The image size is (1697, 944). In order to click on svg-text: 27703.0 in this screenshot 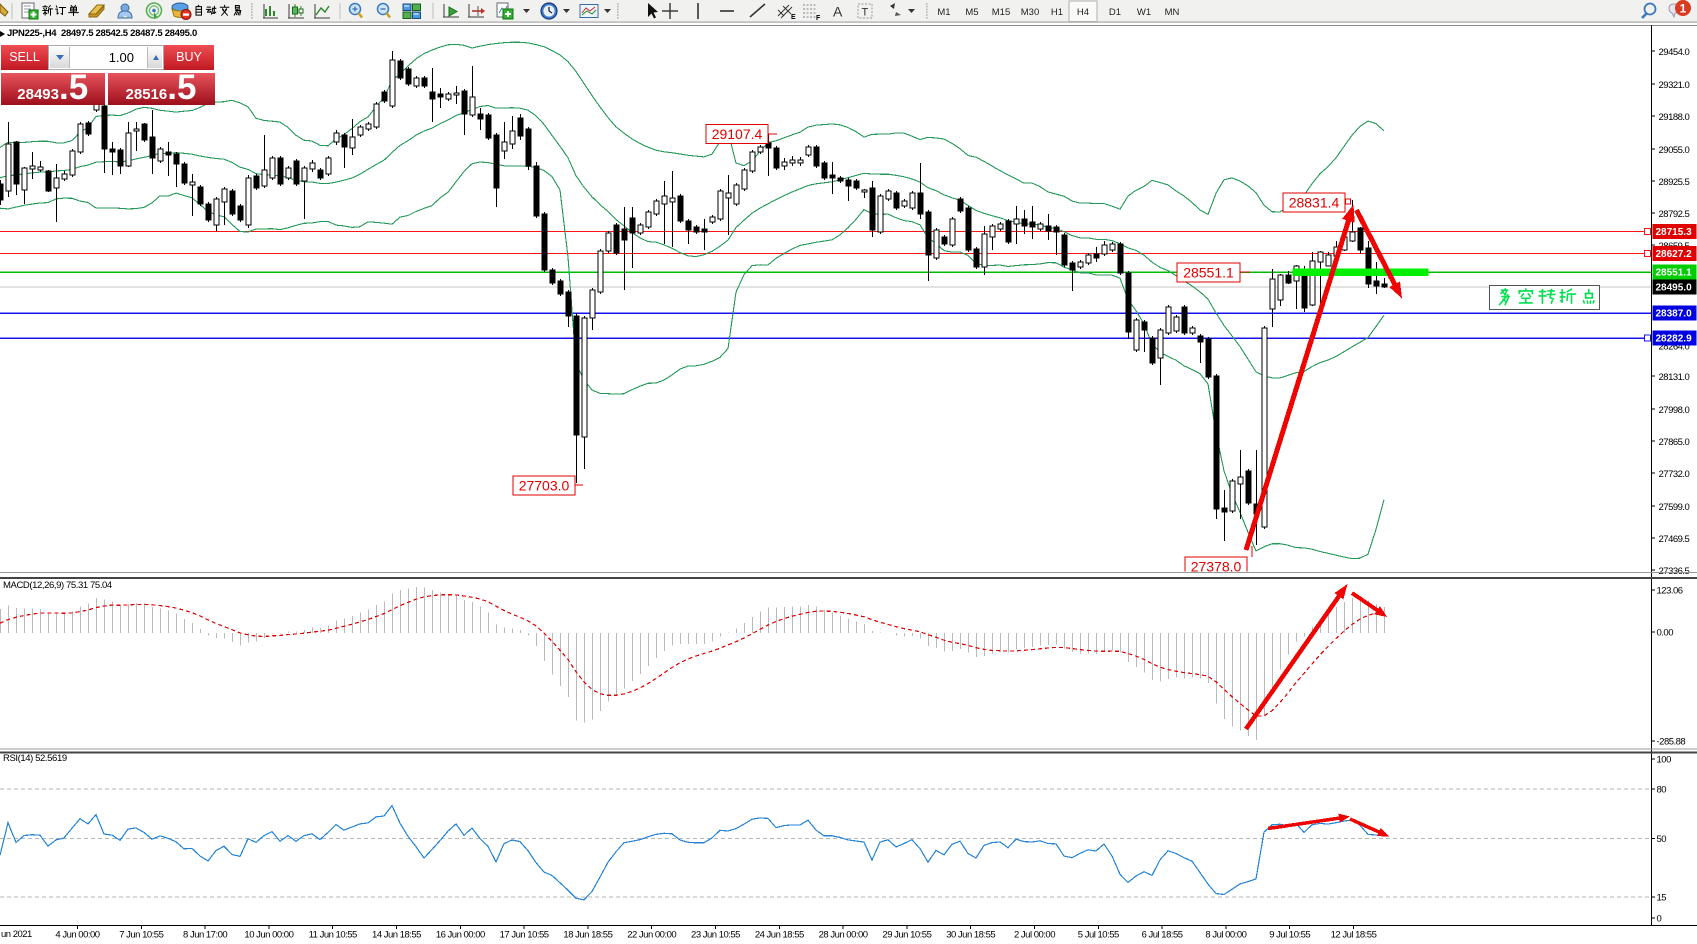, I will do `click(544, 486)`.